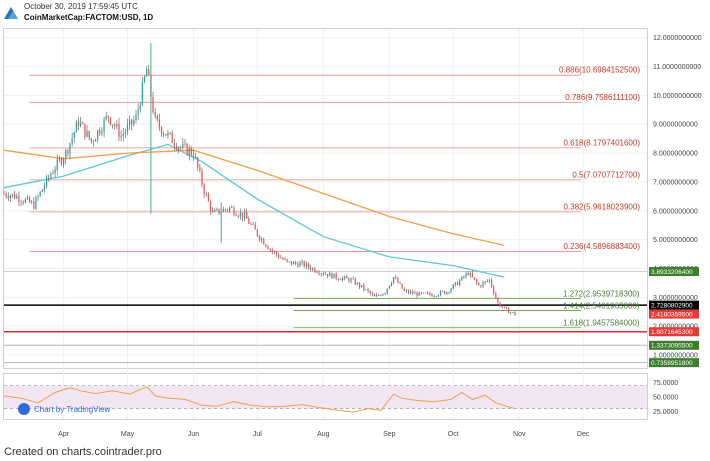  Describe the element at coordinates (519, 434) in the screenshot. I see `time-axis-tick-label: Nov` at that location.